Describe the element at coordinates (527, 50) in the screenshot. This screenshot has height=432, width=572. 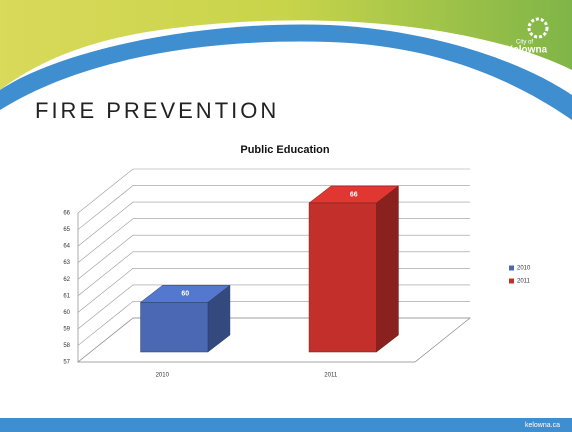
I see `logo-name: Kelowna` at that location.